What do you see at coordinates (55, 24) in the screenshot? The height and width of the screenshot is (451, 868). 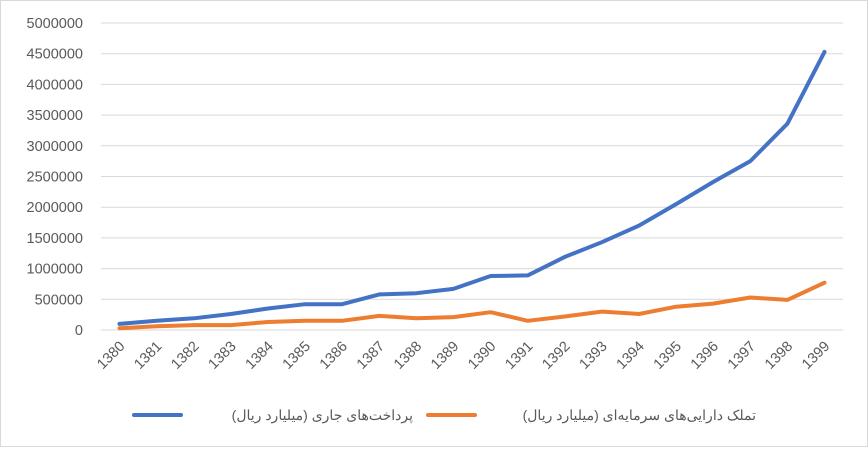 I see `y-tick-label: 5000000` at bounding box center [55, 24].